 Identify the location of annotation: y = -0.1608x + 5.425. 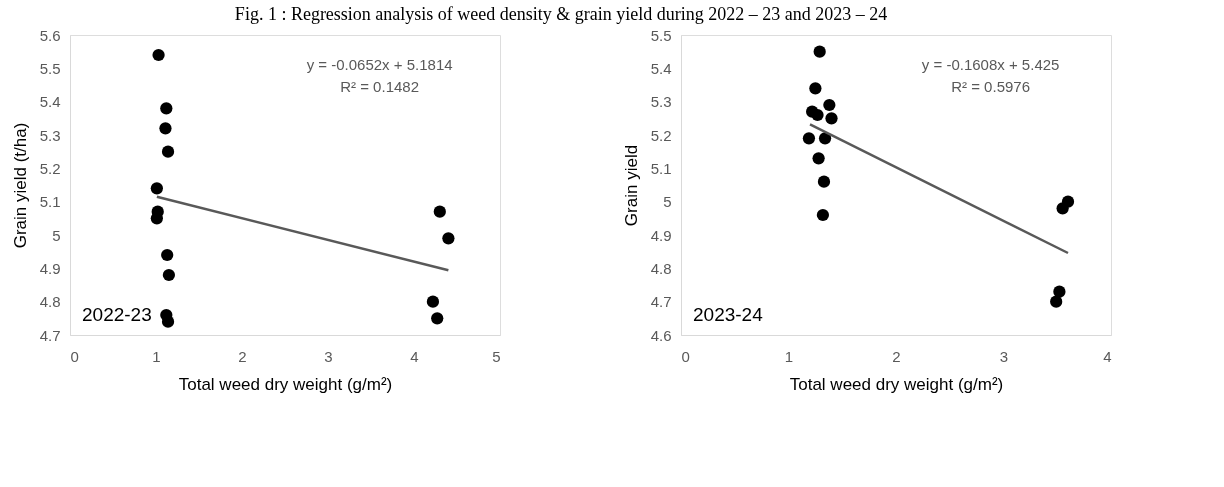
(990, 64).